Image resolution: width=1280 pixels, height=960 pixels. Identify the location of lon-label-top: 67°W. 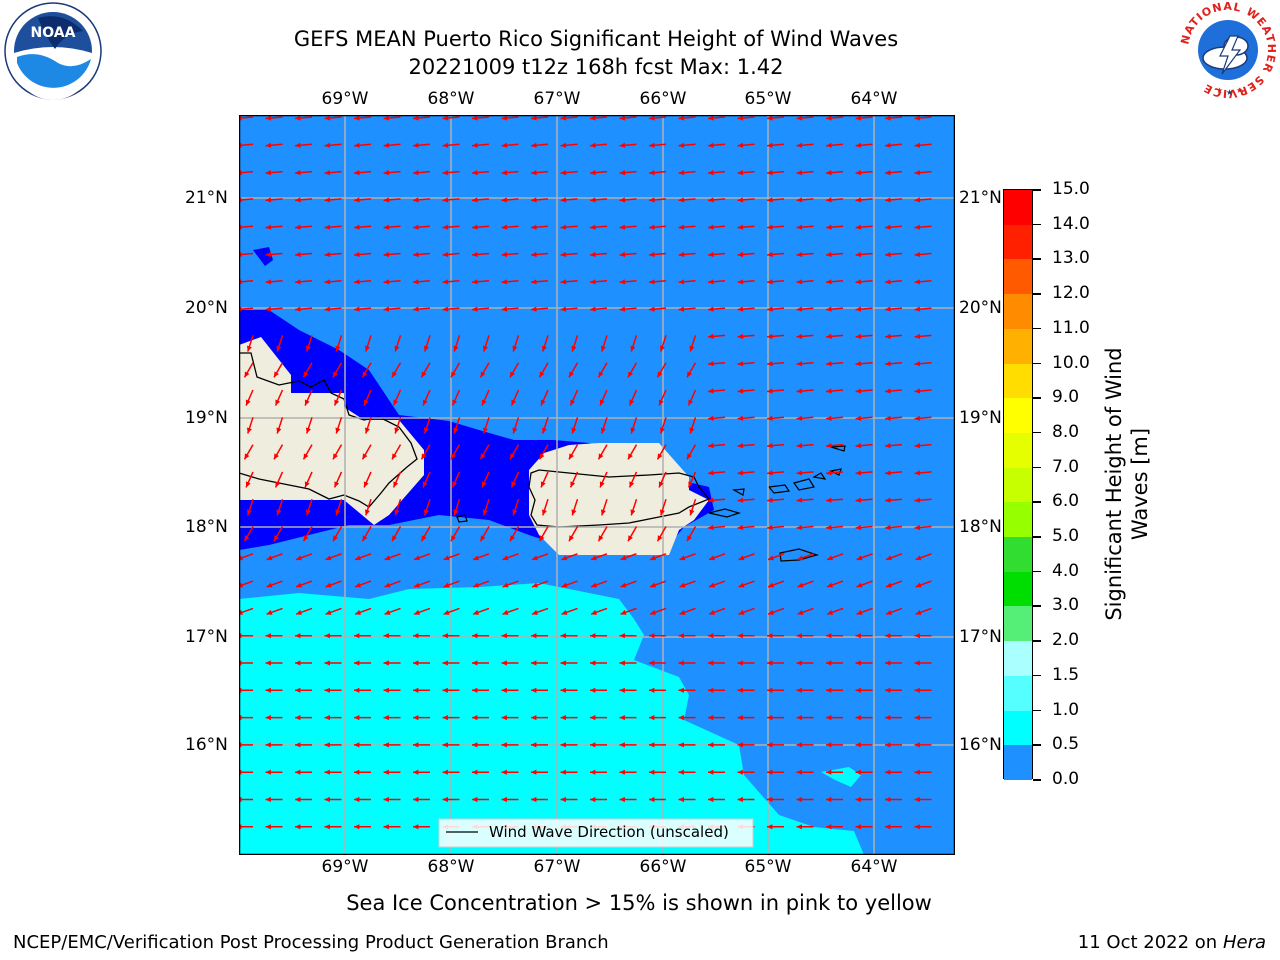
(557, 99).